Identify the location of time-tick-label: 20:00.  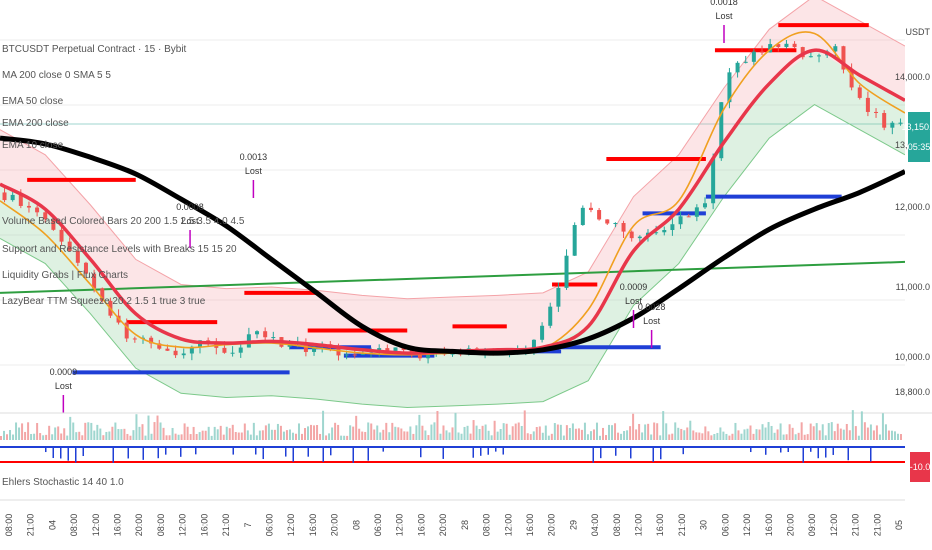
(443, 525).